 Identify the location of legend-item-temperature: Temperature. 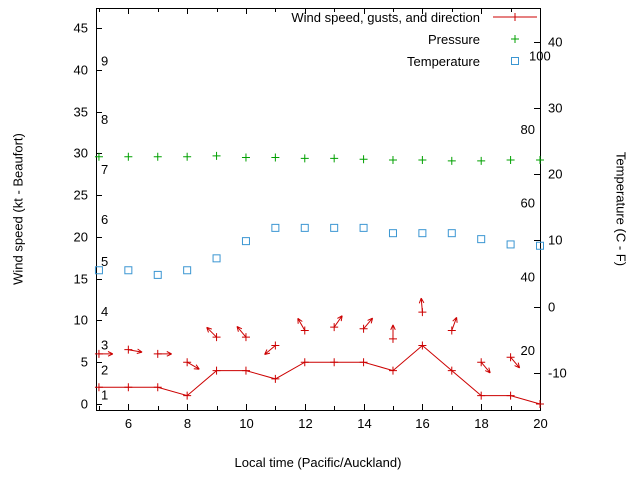
(414, 61).